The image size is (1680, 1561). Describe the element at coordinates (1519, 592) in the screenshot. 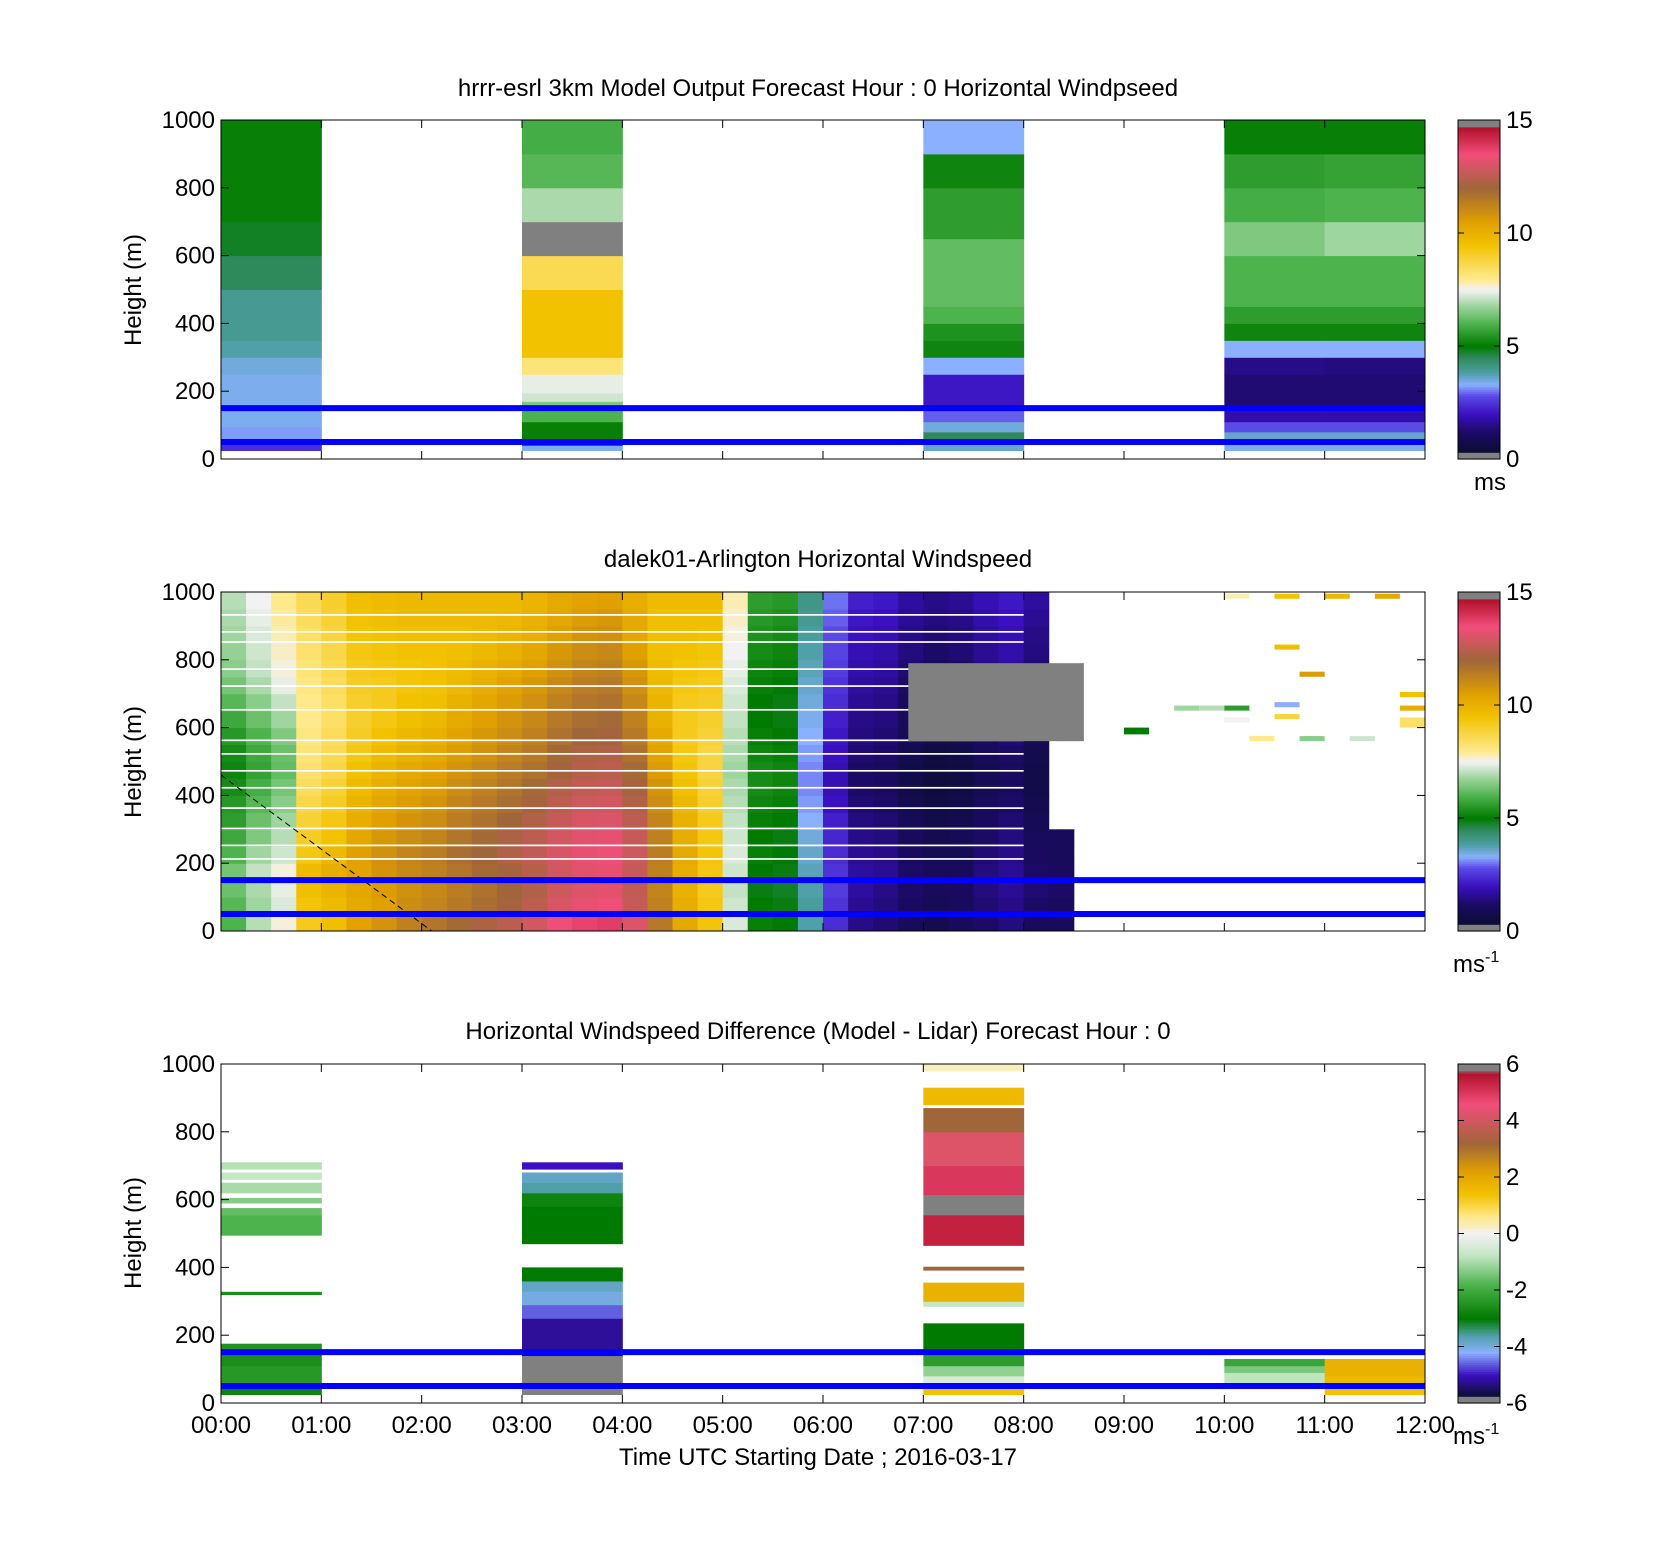

I see `colorbar-tick-label: 15` at that location.